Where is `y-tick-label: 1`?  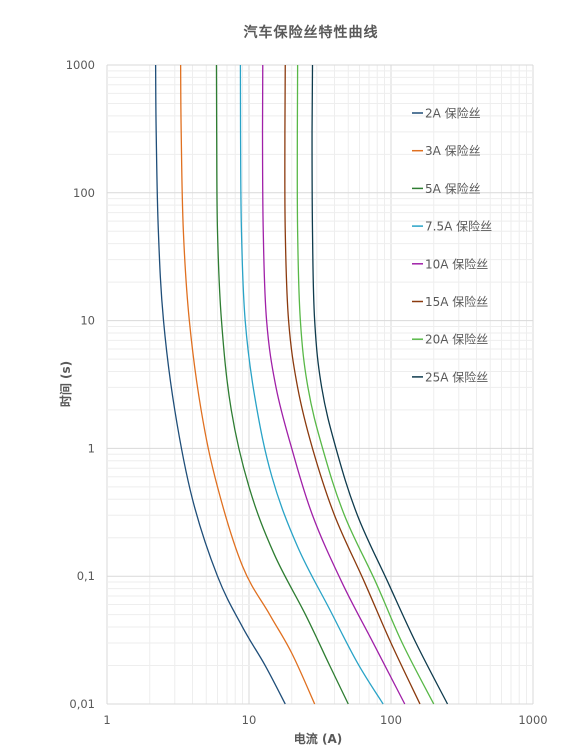
y-tick-label: 1 is located at coordinates (91, 448).